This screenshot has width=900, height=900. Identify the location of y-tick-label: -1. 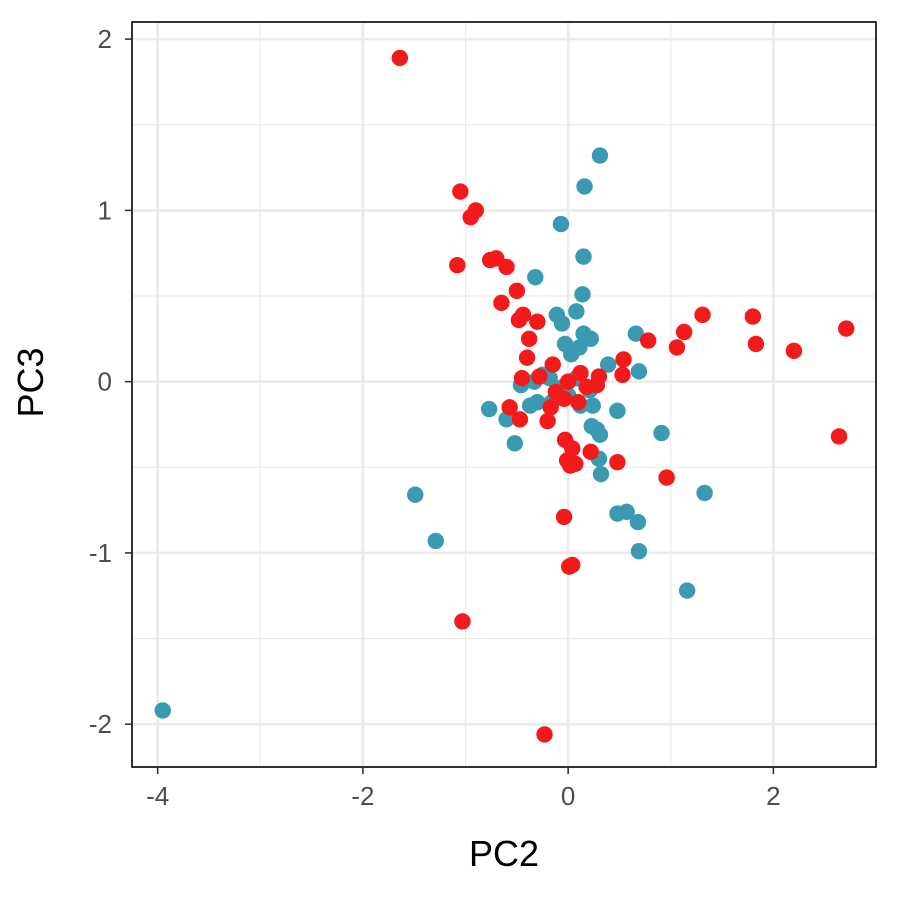
(100, 553).